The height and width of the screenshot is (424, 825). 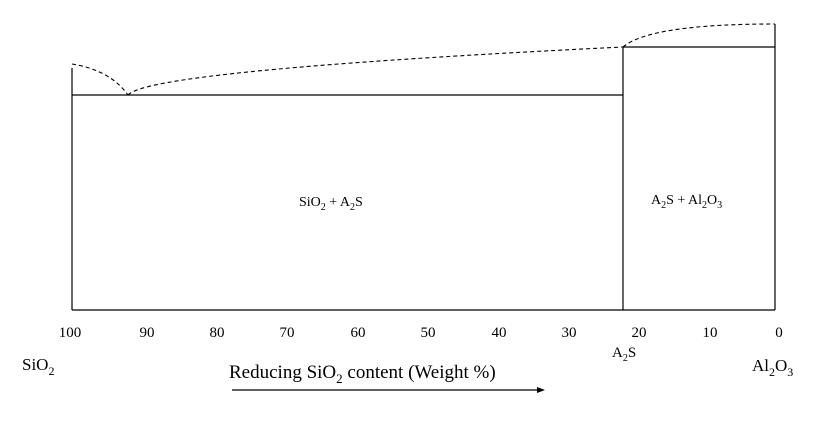 I want to click on x-tick-label: 20, so click(x=639, y=333).